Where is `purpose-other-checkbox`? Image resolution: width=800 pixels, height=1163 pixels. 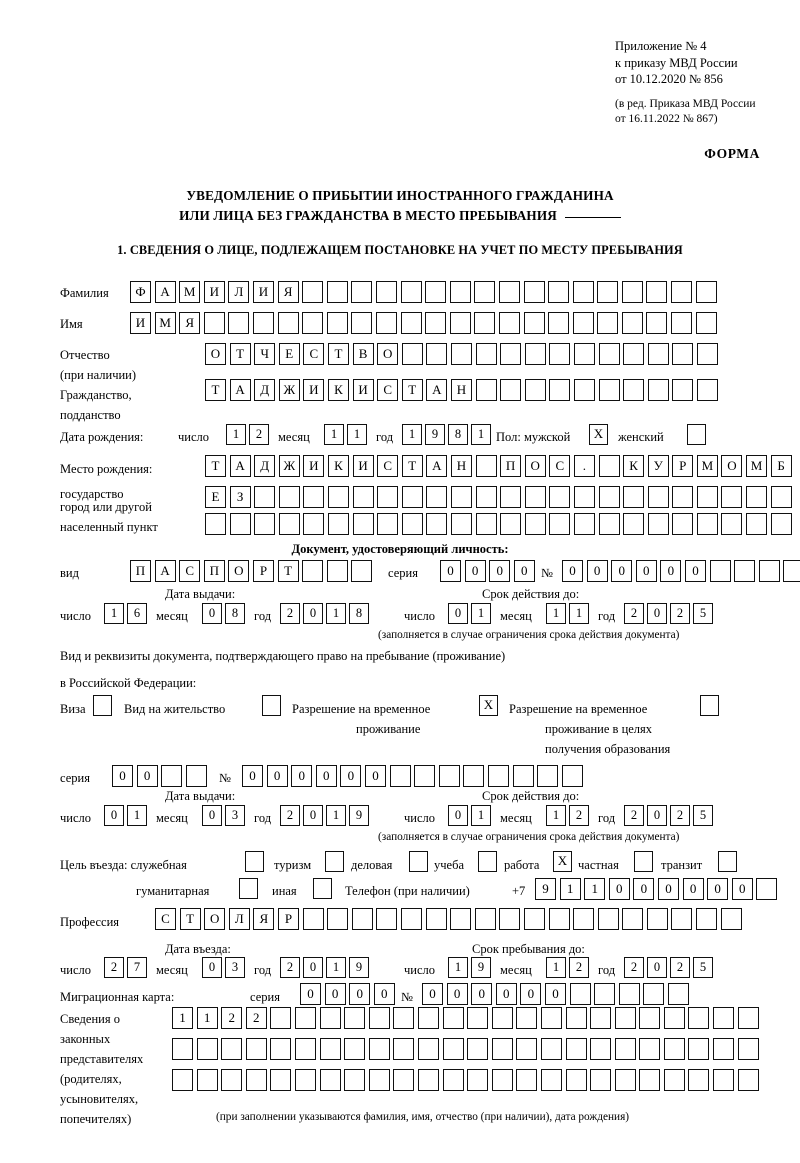 purpose-other-checkbox is located at coordinates (322, 888).